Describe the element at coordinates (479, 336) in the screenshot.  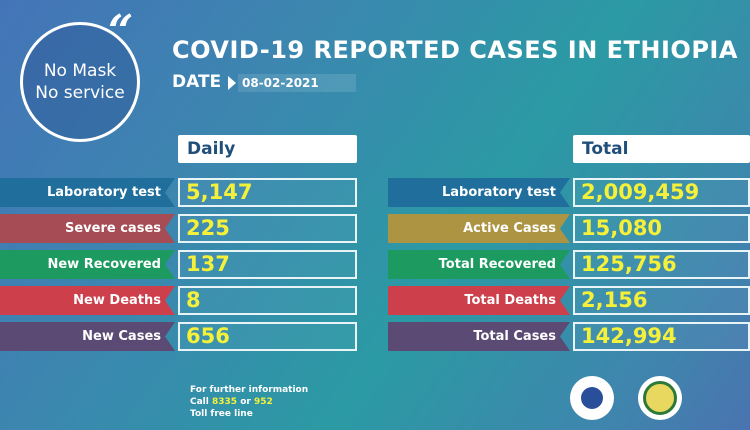
I see `total-row-label: Total Cases` at that location.